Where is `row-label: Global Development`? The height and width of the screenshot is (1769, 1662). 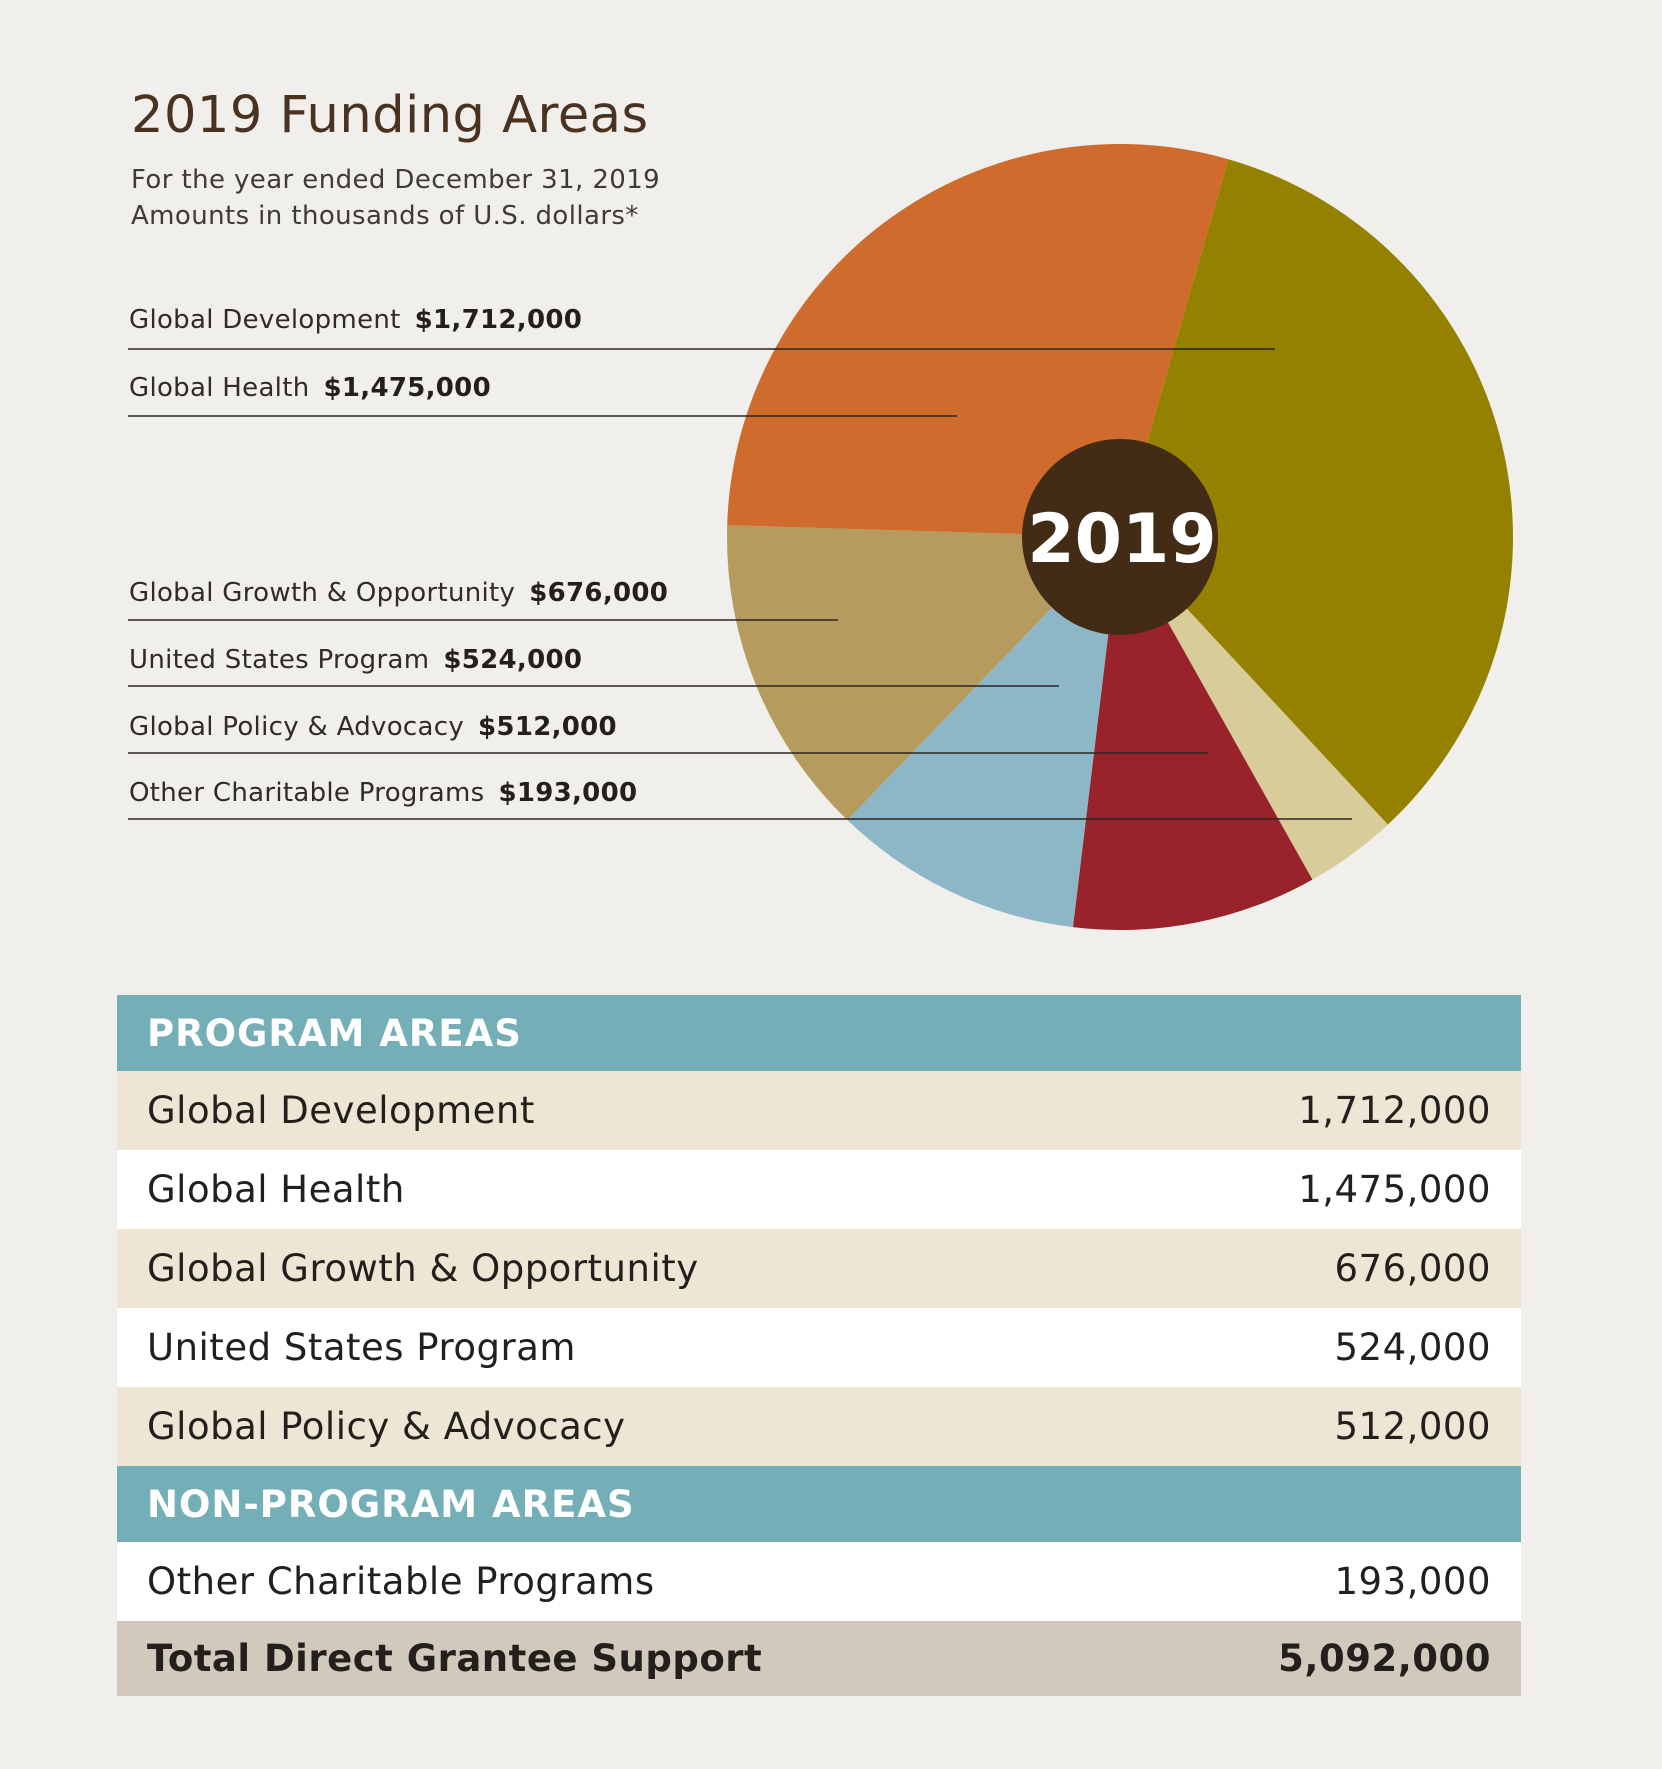 row-label: Global Development is located at coordinates (341, 1110).